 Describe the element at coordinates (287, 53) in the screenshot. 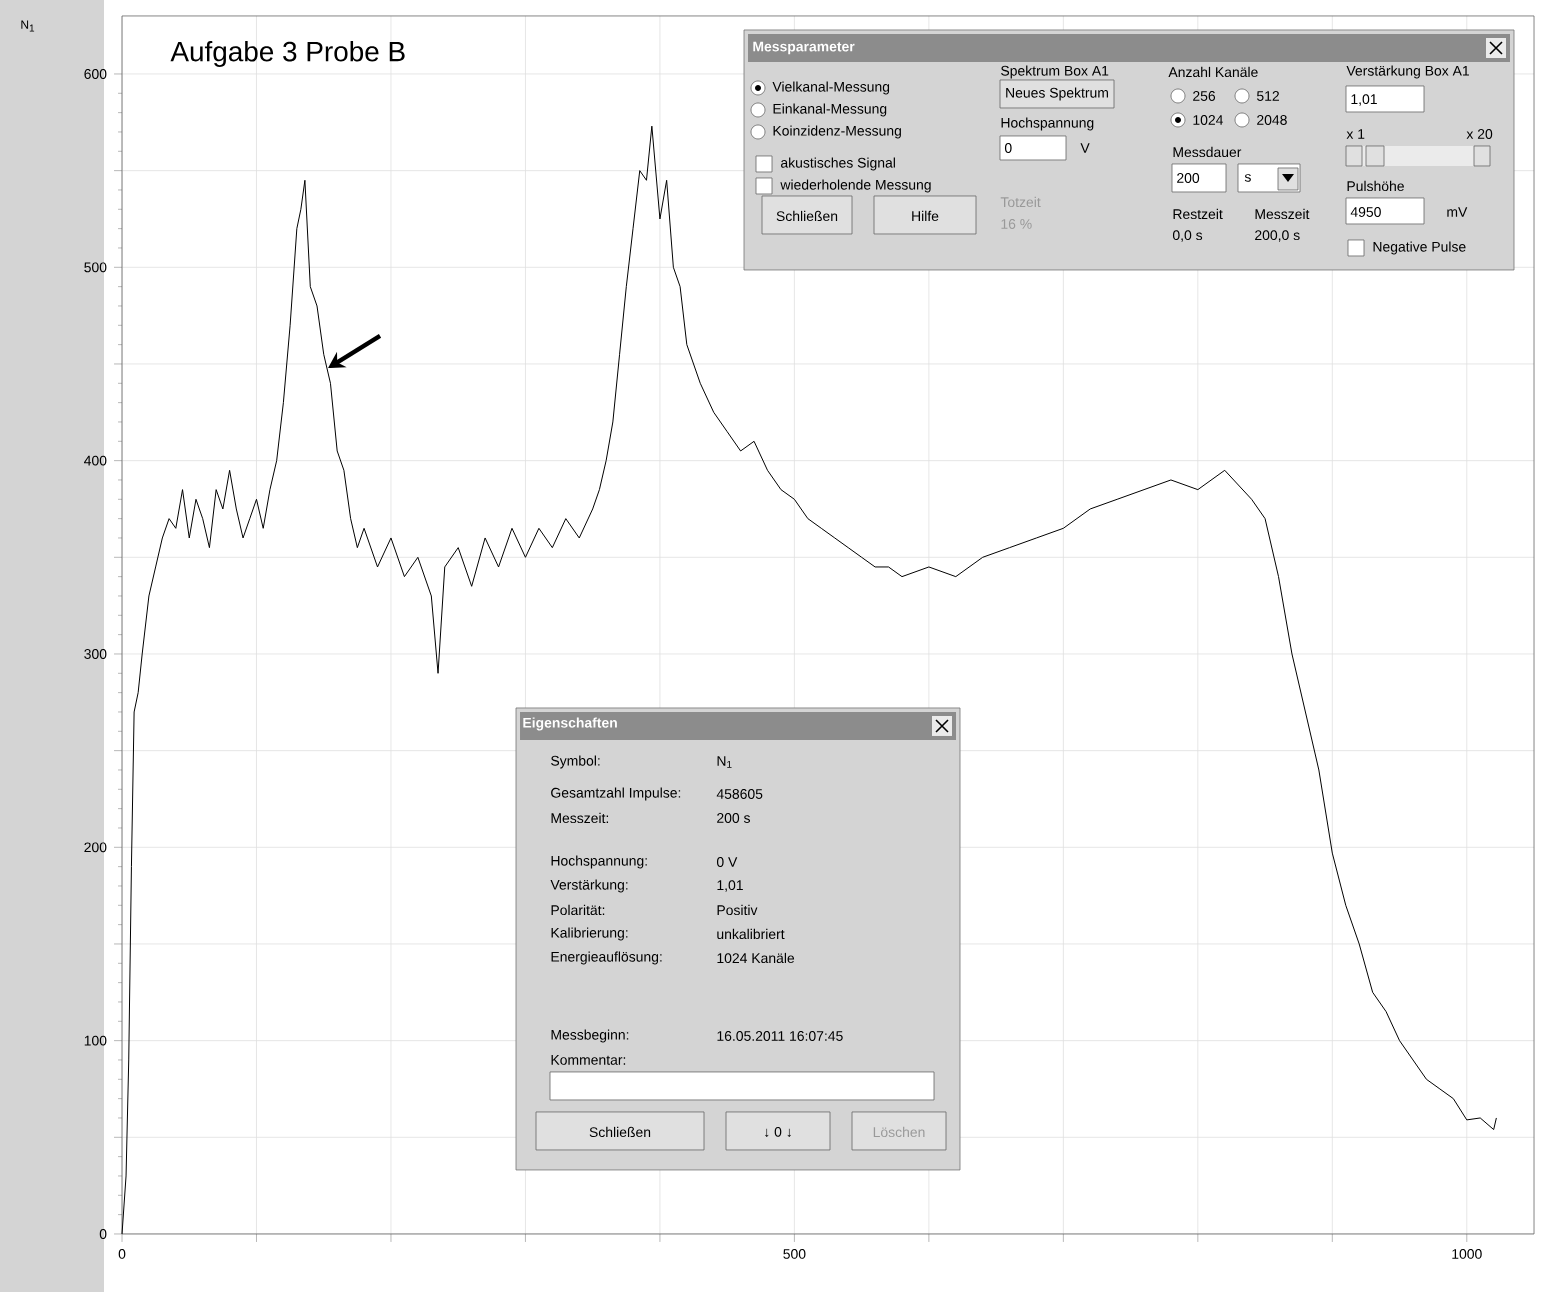

I see `text: Aufgabe 3 Probe B` at that location.